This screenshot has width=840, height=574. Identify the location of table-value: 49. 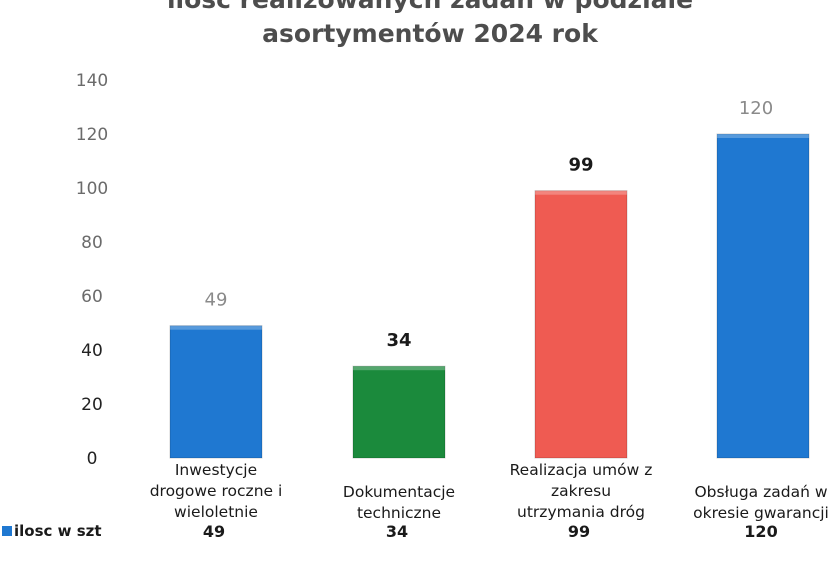
(214, 531).